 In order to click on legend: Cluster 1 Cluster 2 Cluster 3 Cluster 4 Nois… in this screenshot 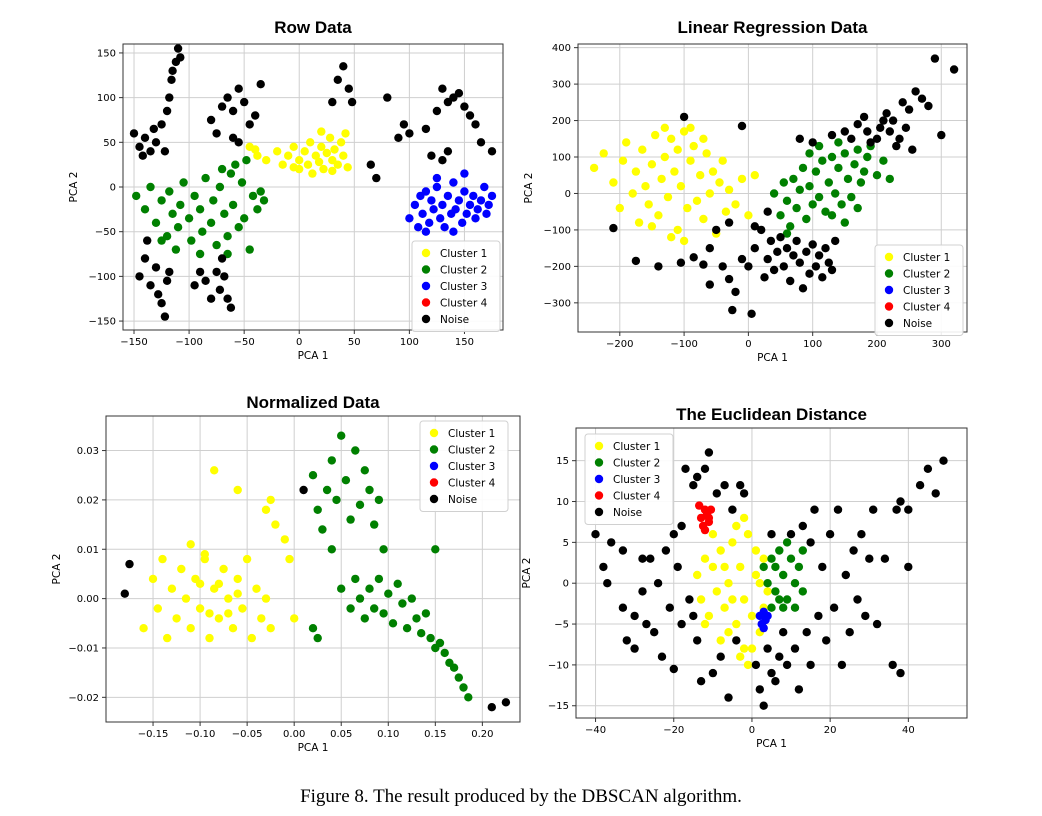, I will do `click(919, 290)`.